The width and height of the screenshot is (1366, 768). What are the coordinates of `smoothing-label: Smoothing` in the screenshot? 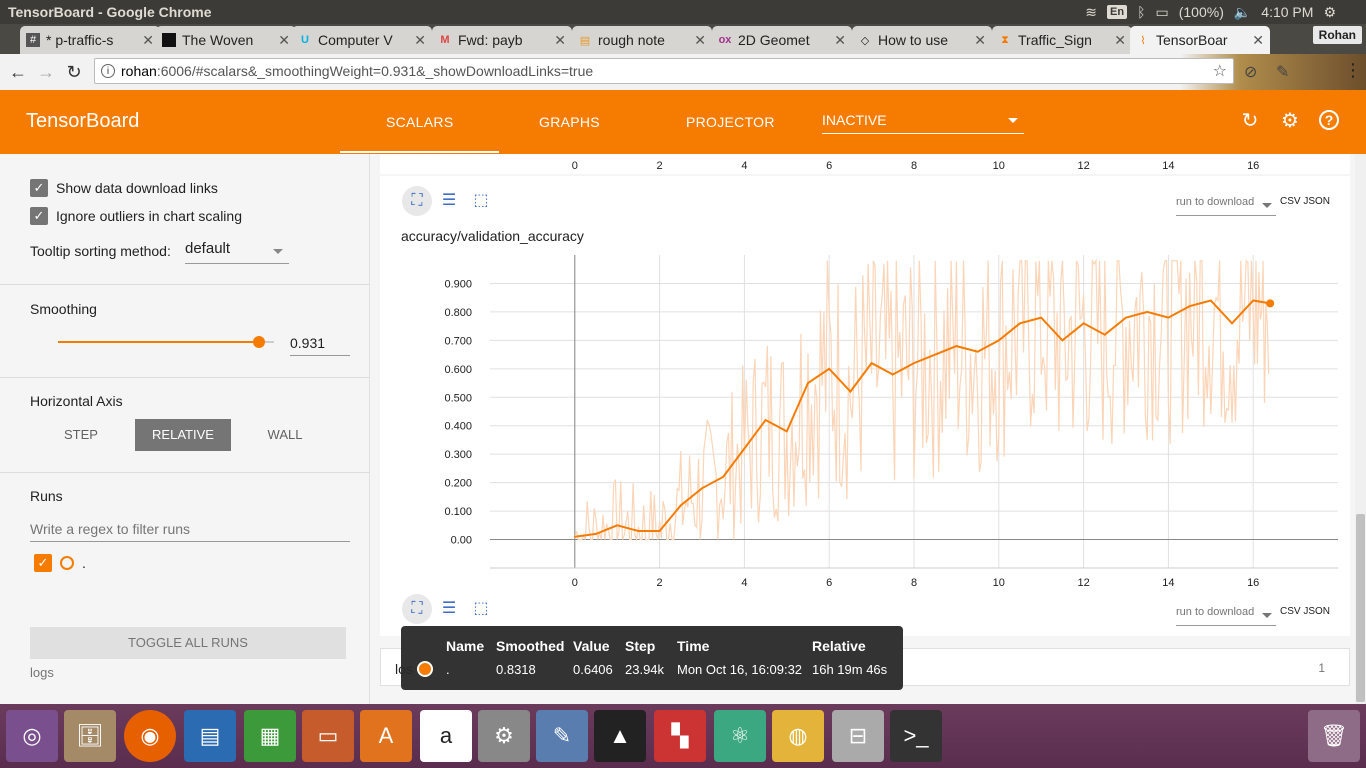 It's located at (63, 309).